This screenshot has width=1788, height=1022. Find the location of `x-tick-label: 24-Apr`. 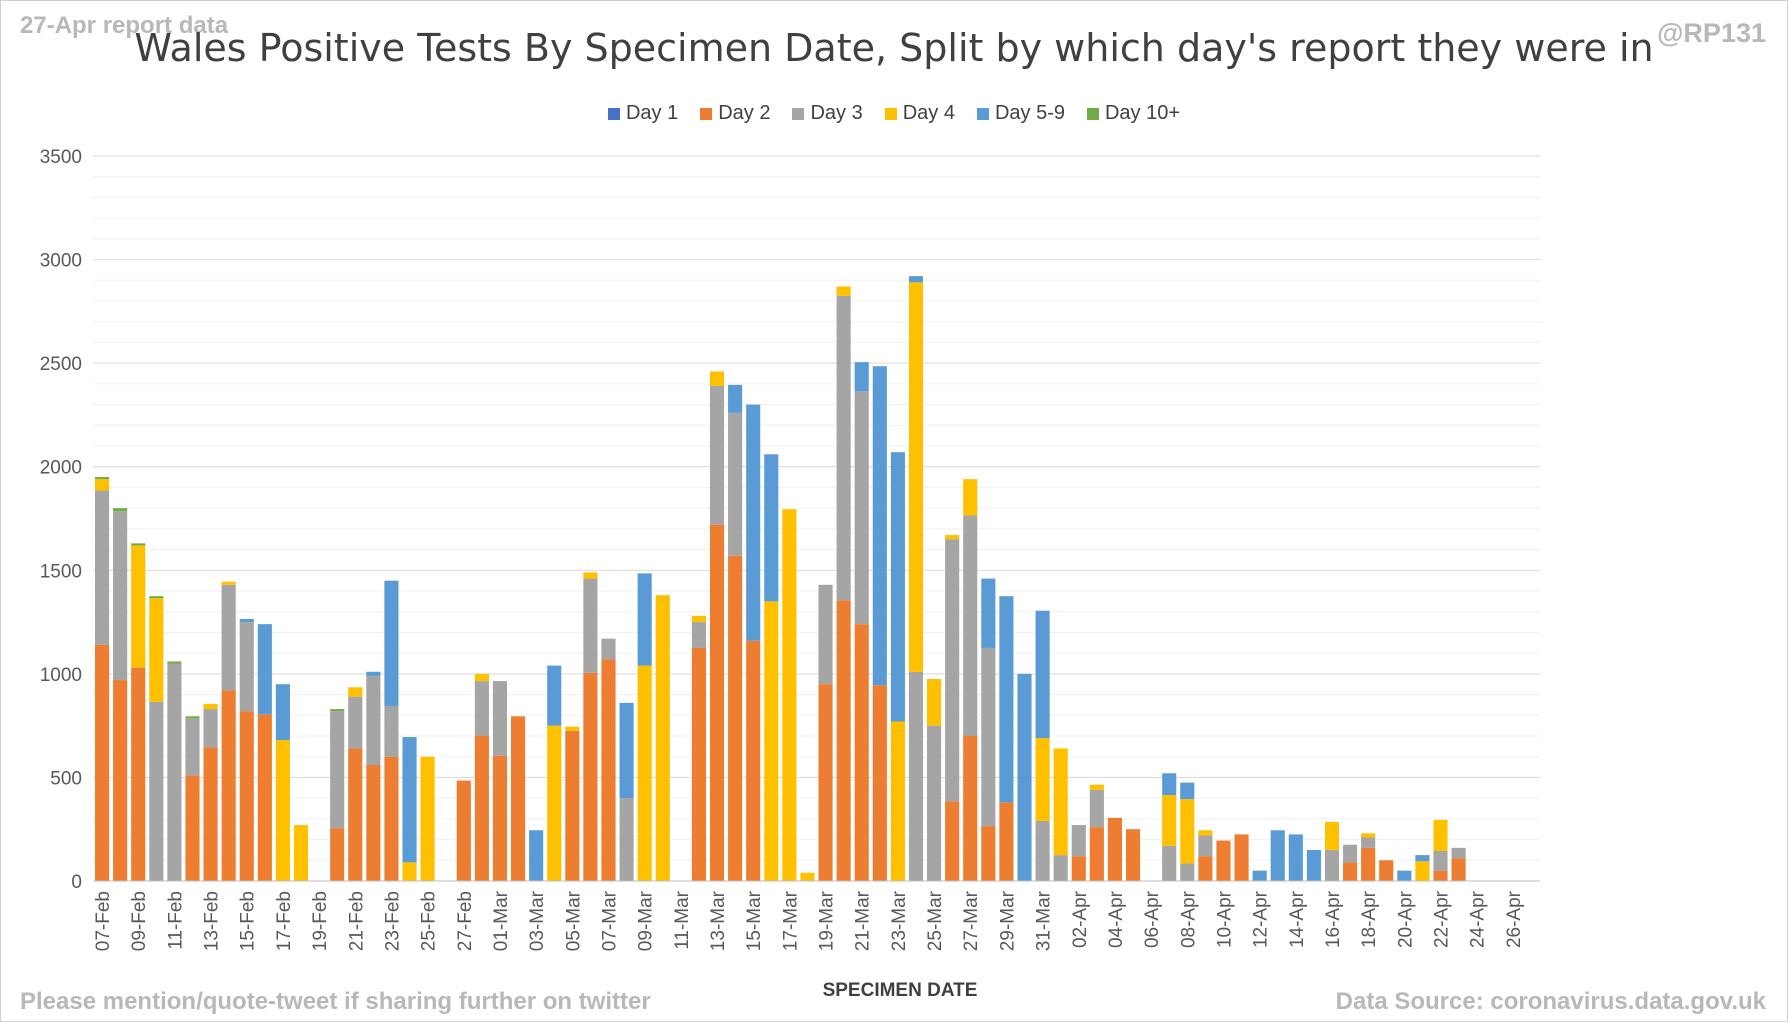

x-tick-label: 24-Apr is located at coordinates (1478, 919).